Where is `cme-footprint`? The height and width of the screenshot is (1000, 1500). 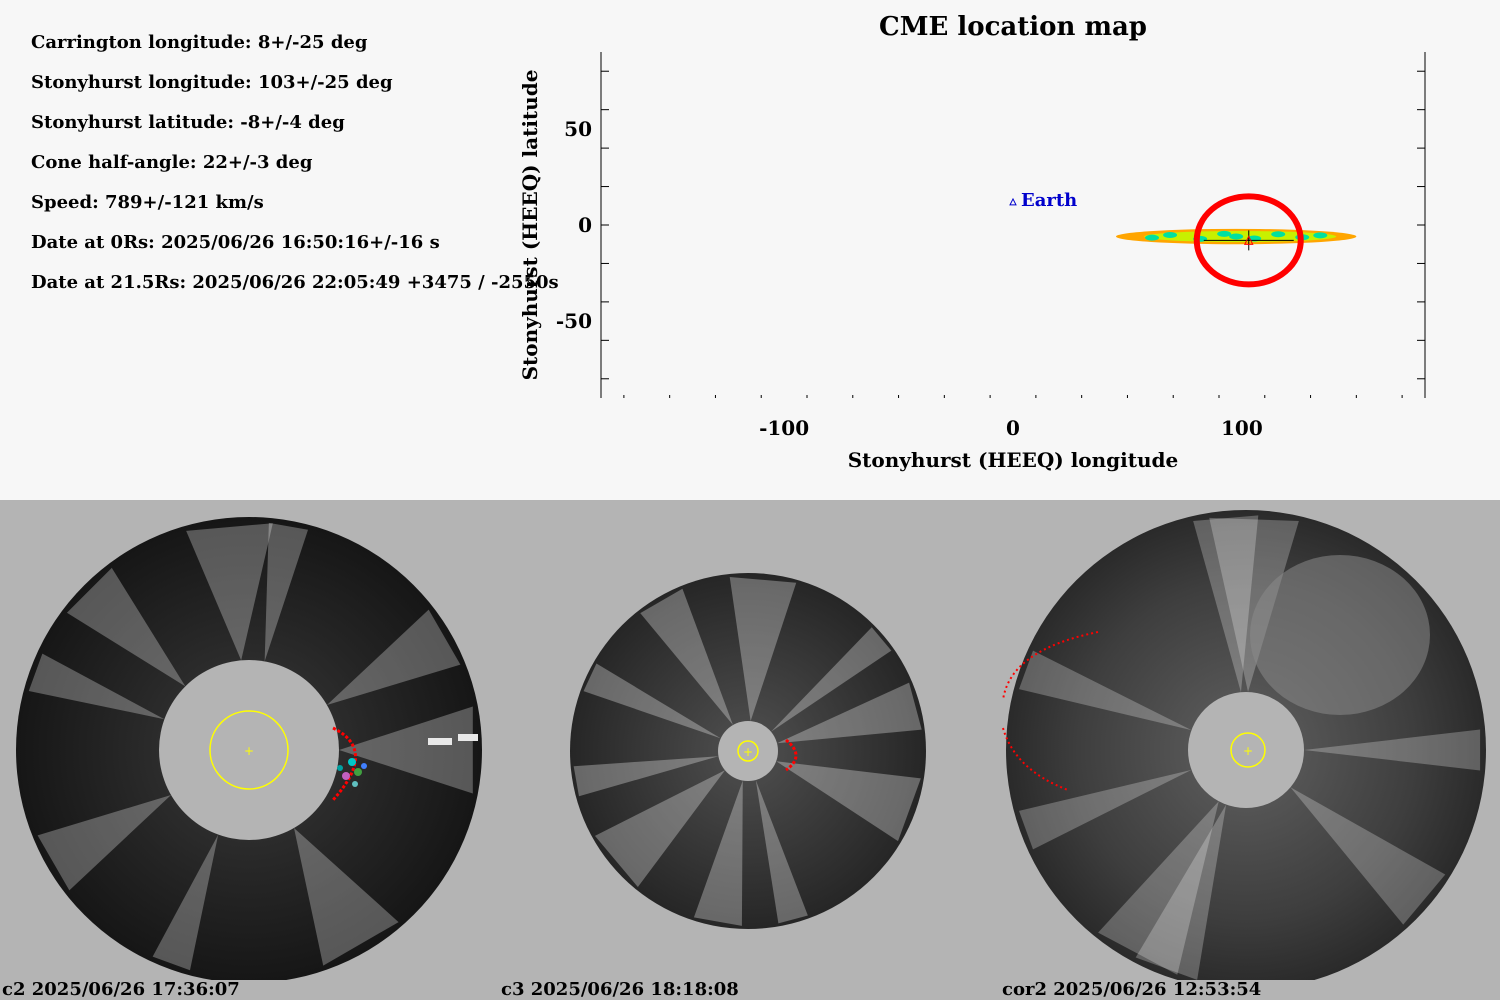
cme-footprint is located at coordinates (1236, 236).